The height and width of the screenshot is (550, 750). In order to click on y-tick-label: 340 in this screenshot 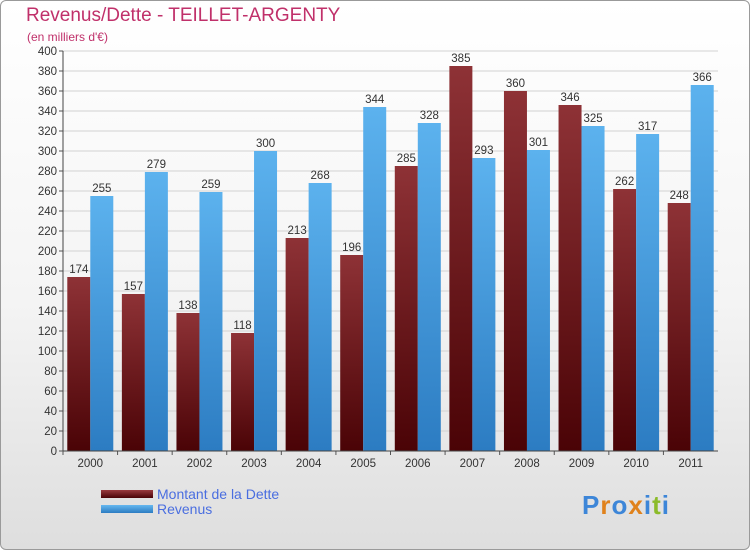, I will do `click(47, 112)`.